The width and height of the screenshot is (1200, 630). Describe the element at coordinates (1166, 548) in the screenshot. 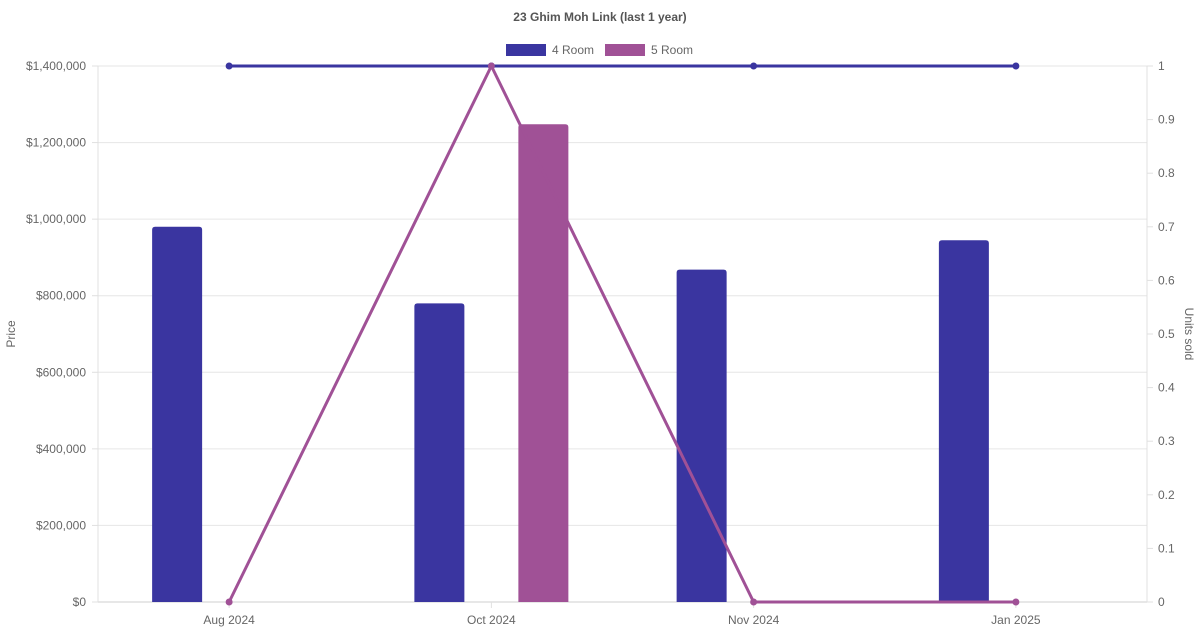

I see `right-tick-label: 0.1` at that location.